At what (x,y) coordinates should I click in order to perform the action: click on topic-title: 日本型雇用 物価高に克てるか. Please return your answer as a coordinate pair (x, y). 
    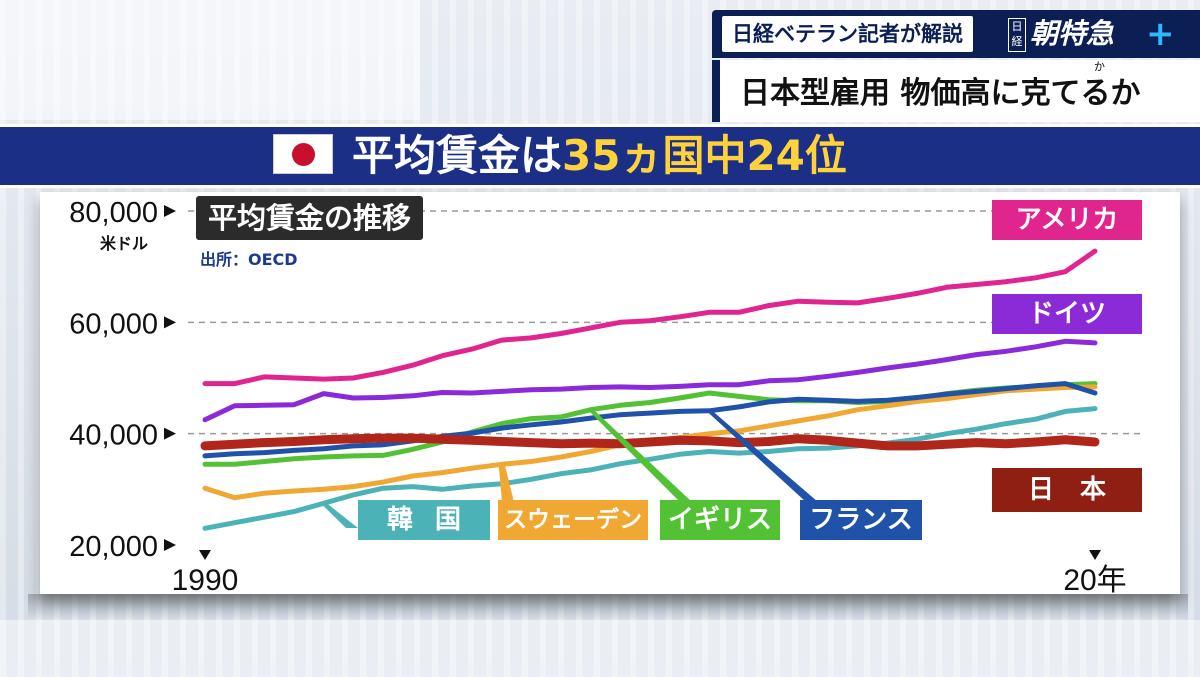
    Looking at the image, I should click on (940, 93).